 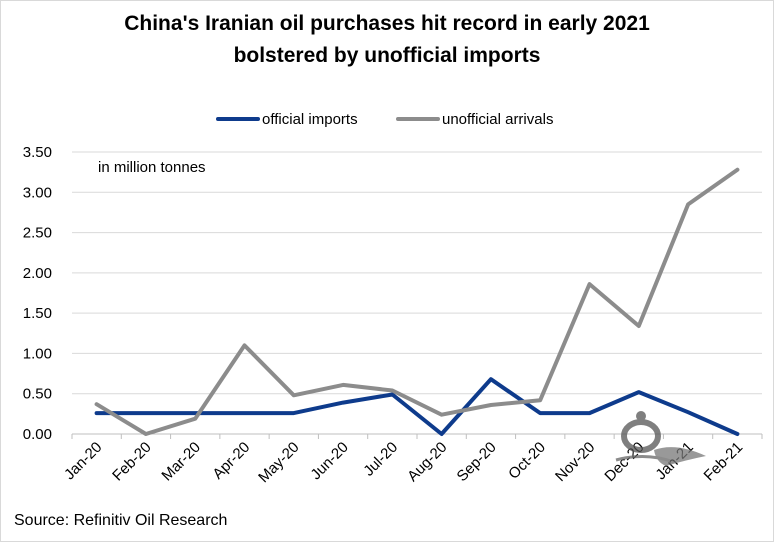 I want to click on y-tick-label: 3.00, so click(x=37, y=192).